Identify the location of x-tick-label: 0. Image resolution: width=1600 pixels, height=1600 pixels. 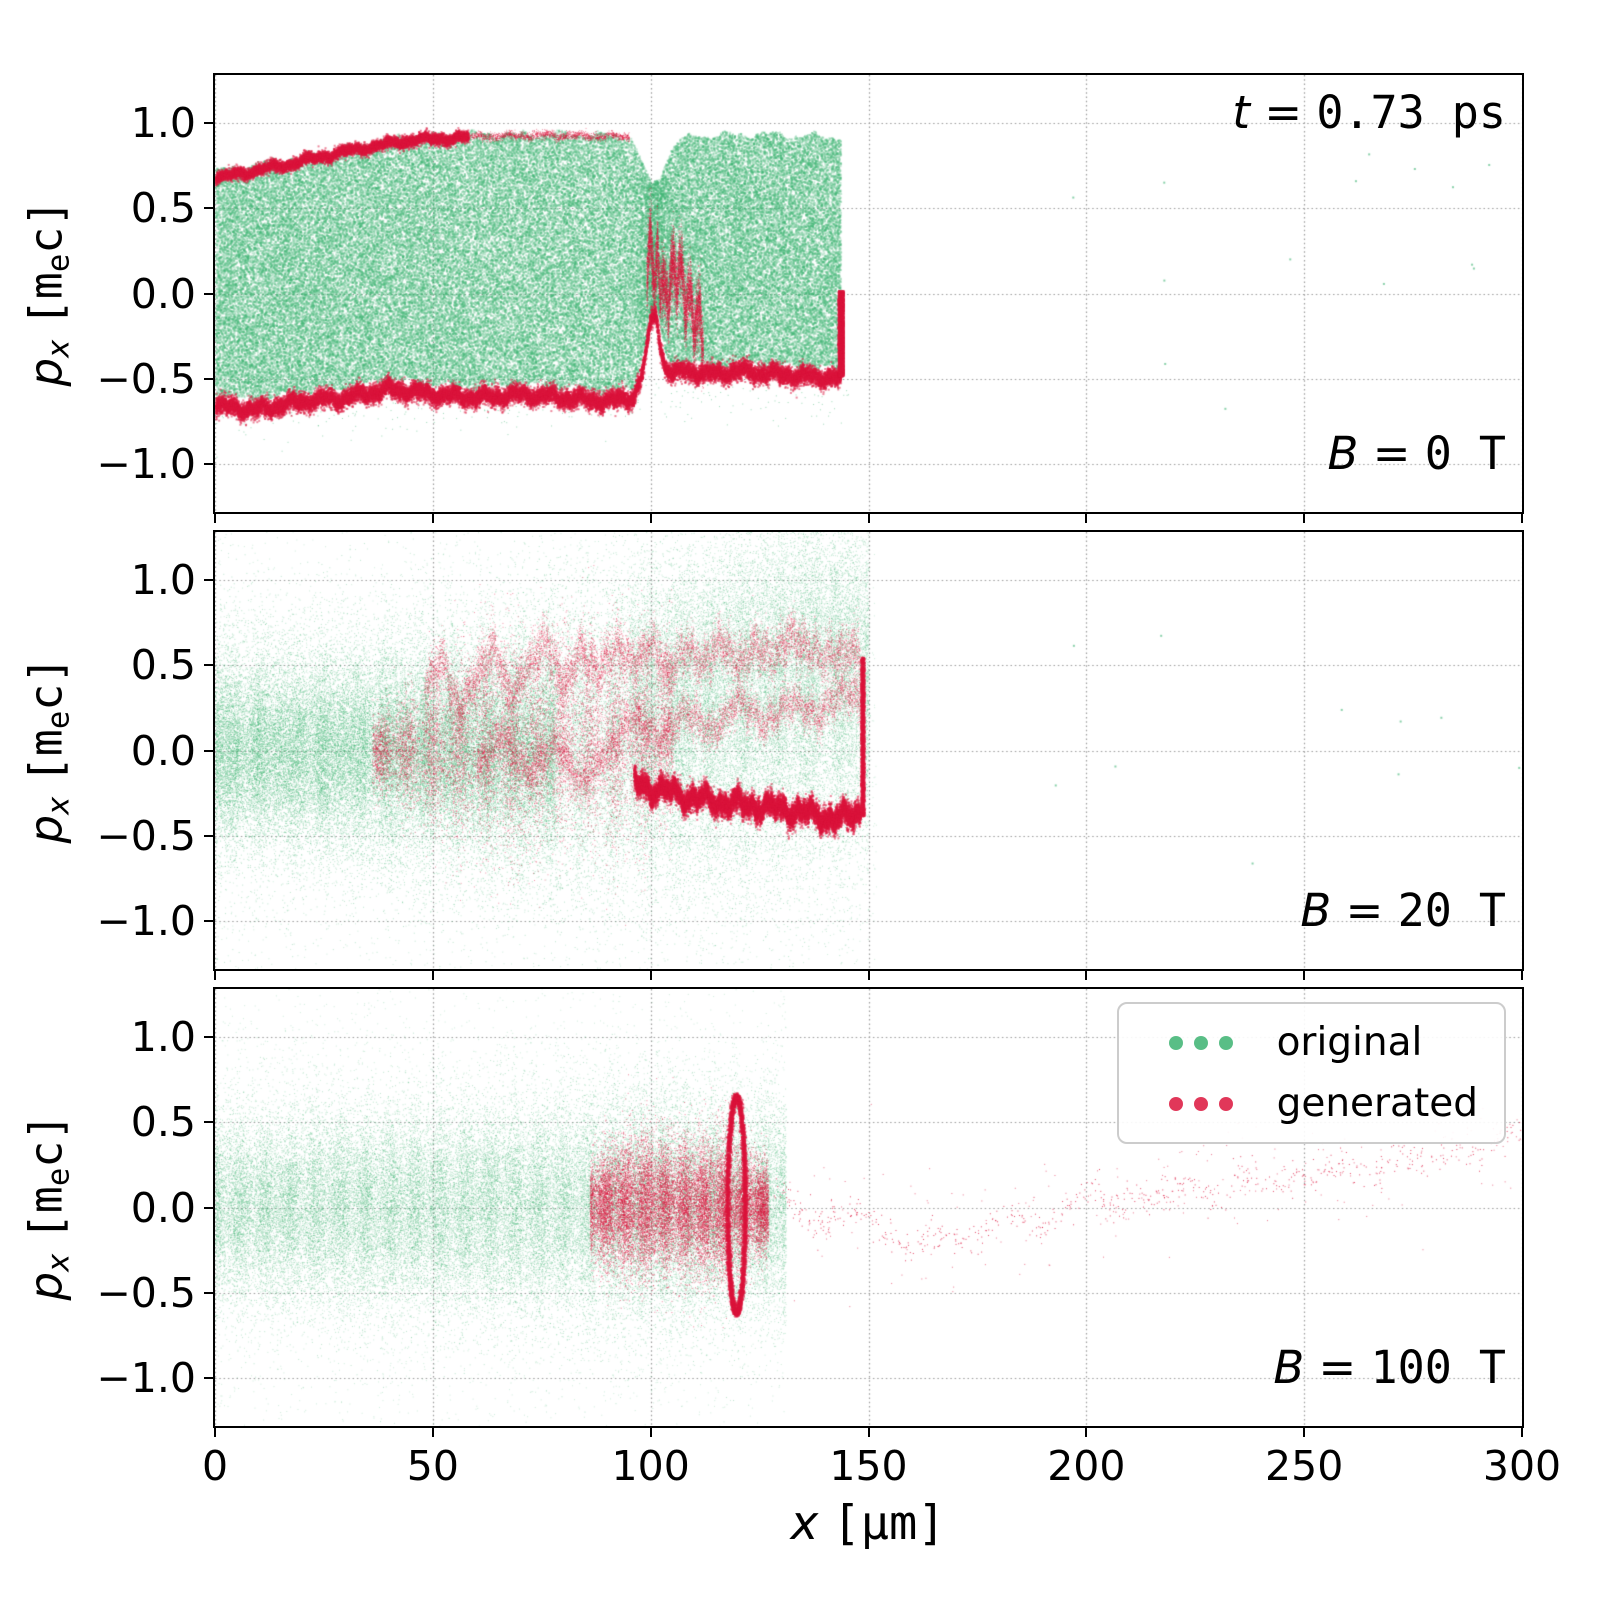
(215, 1466).